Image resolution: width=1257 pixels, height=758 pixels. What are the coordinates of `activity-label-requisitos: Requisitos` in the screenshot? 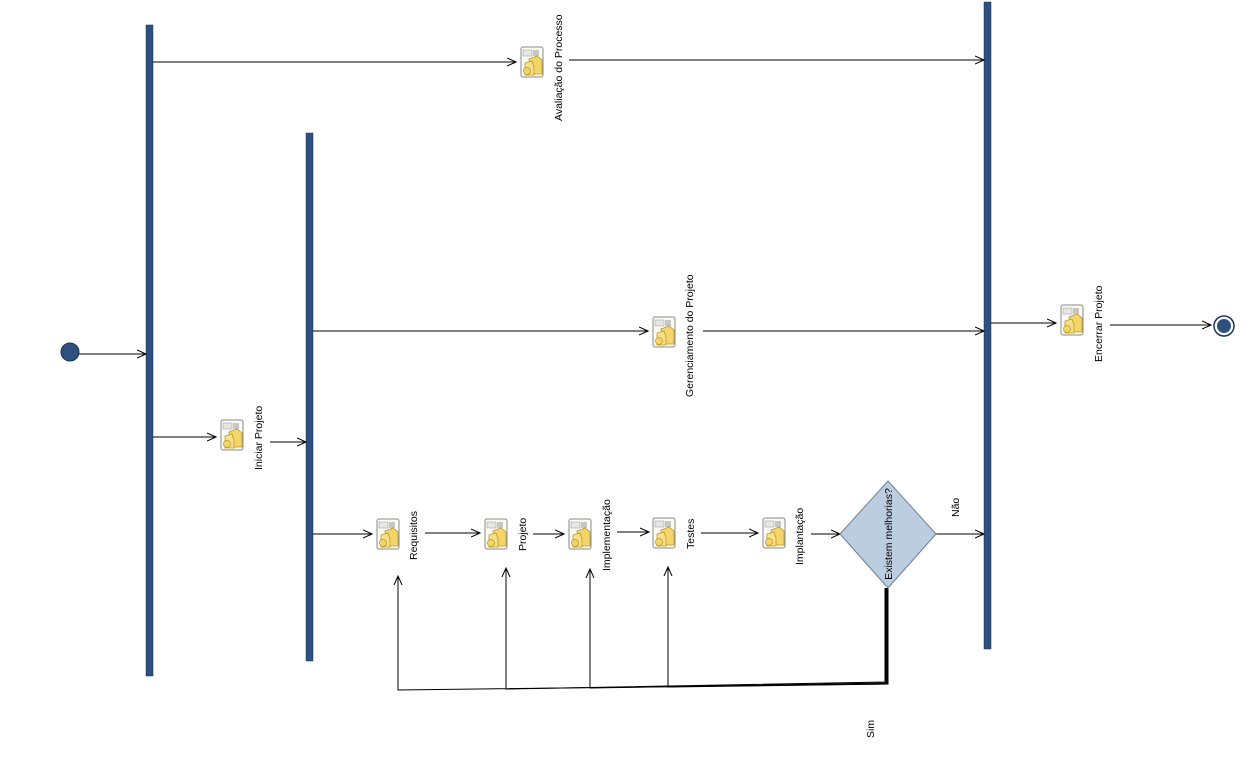 It's located at (414, 535).